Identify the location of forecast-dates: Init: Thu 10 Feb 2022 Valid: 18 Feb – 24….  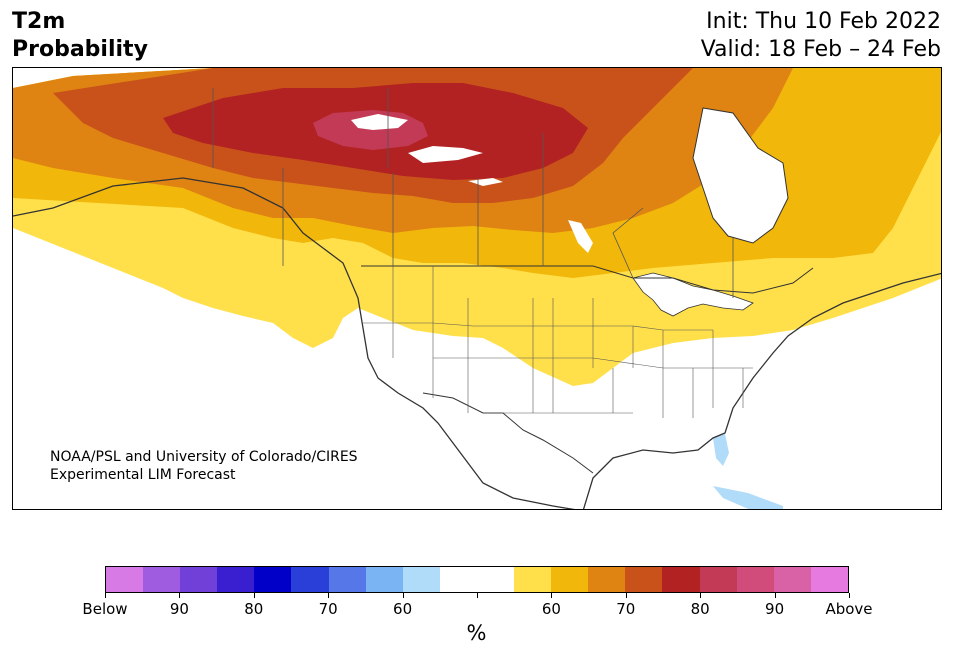
(821, 36).